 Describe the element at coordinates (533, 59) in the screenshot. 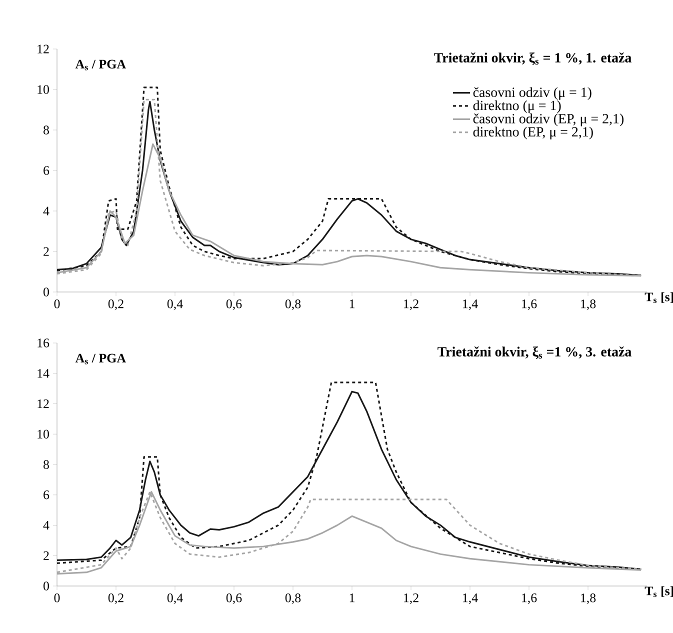

I see `chart-title: Trietažni okvir, ξ$_{s}$ = 1 %, 1. etaža` at that location.